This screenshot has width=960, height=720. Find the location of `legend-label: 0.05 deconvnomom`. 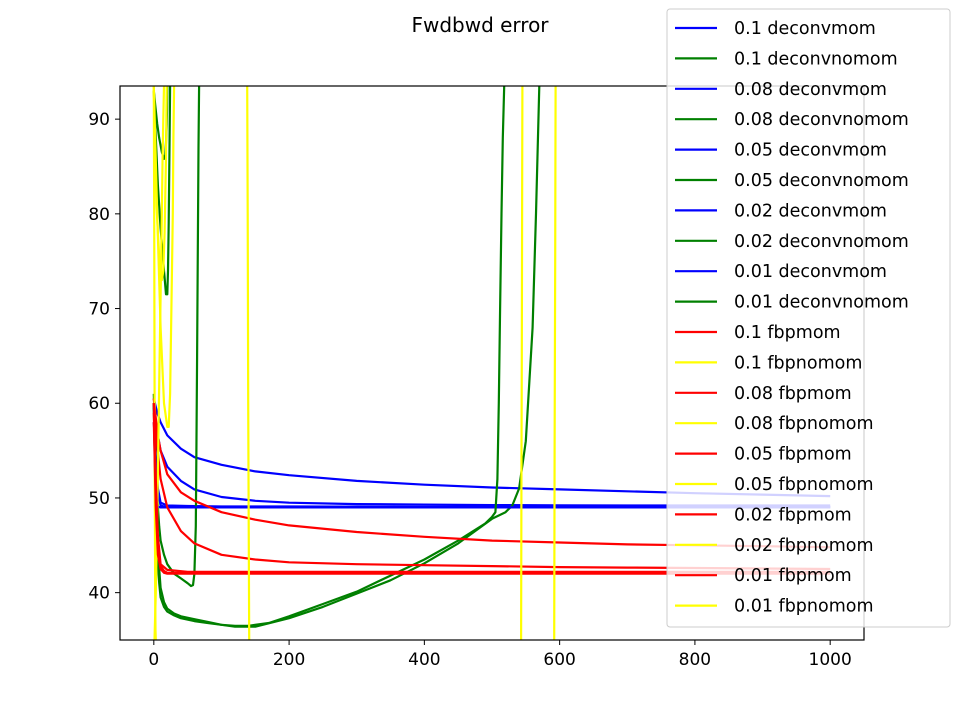

legend-label: 0.05 deconvnomom is located at coordinates (821, 181).